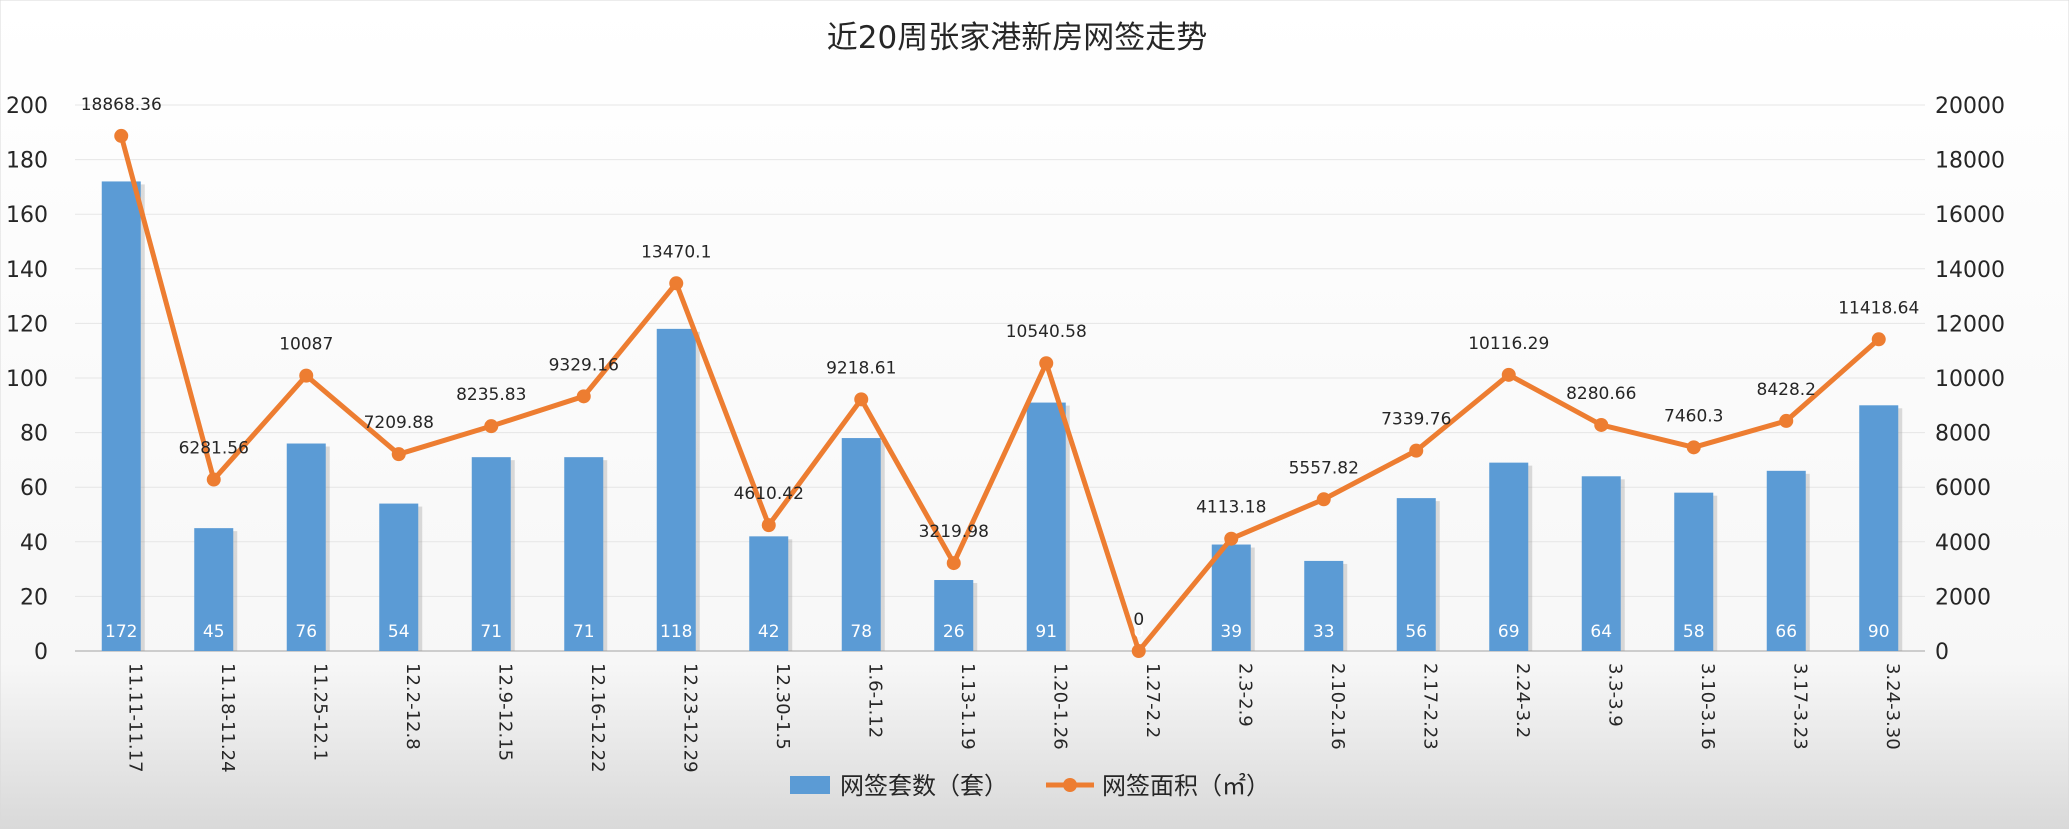 Image resolution: width=2069 pixels, height=833 pixels. Describe the element at coordinates (1138, 620) in the screenshot. I see `line-value-label: 0` at that location.